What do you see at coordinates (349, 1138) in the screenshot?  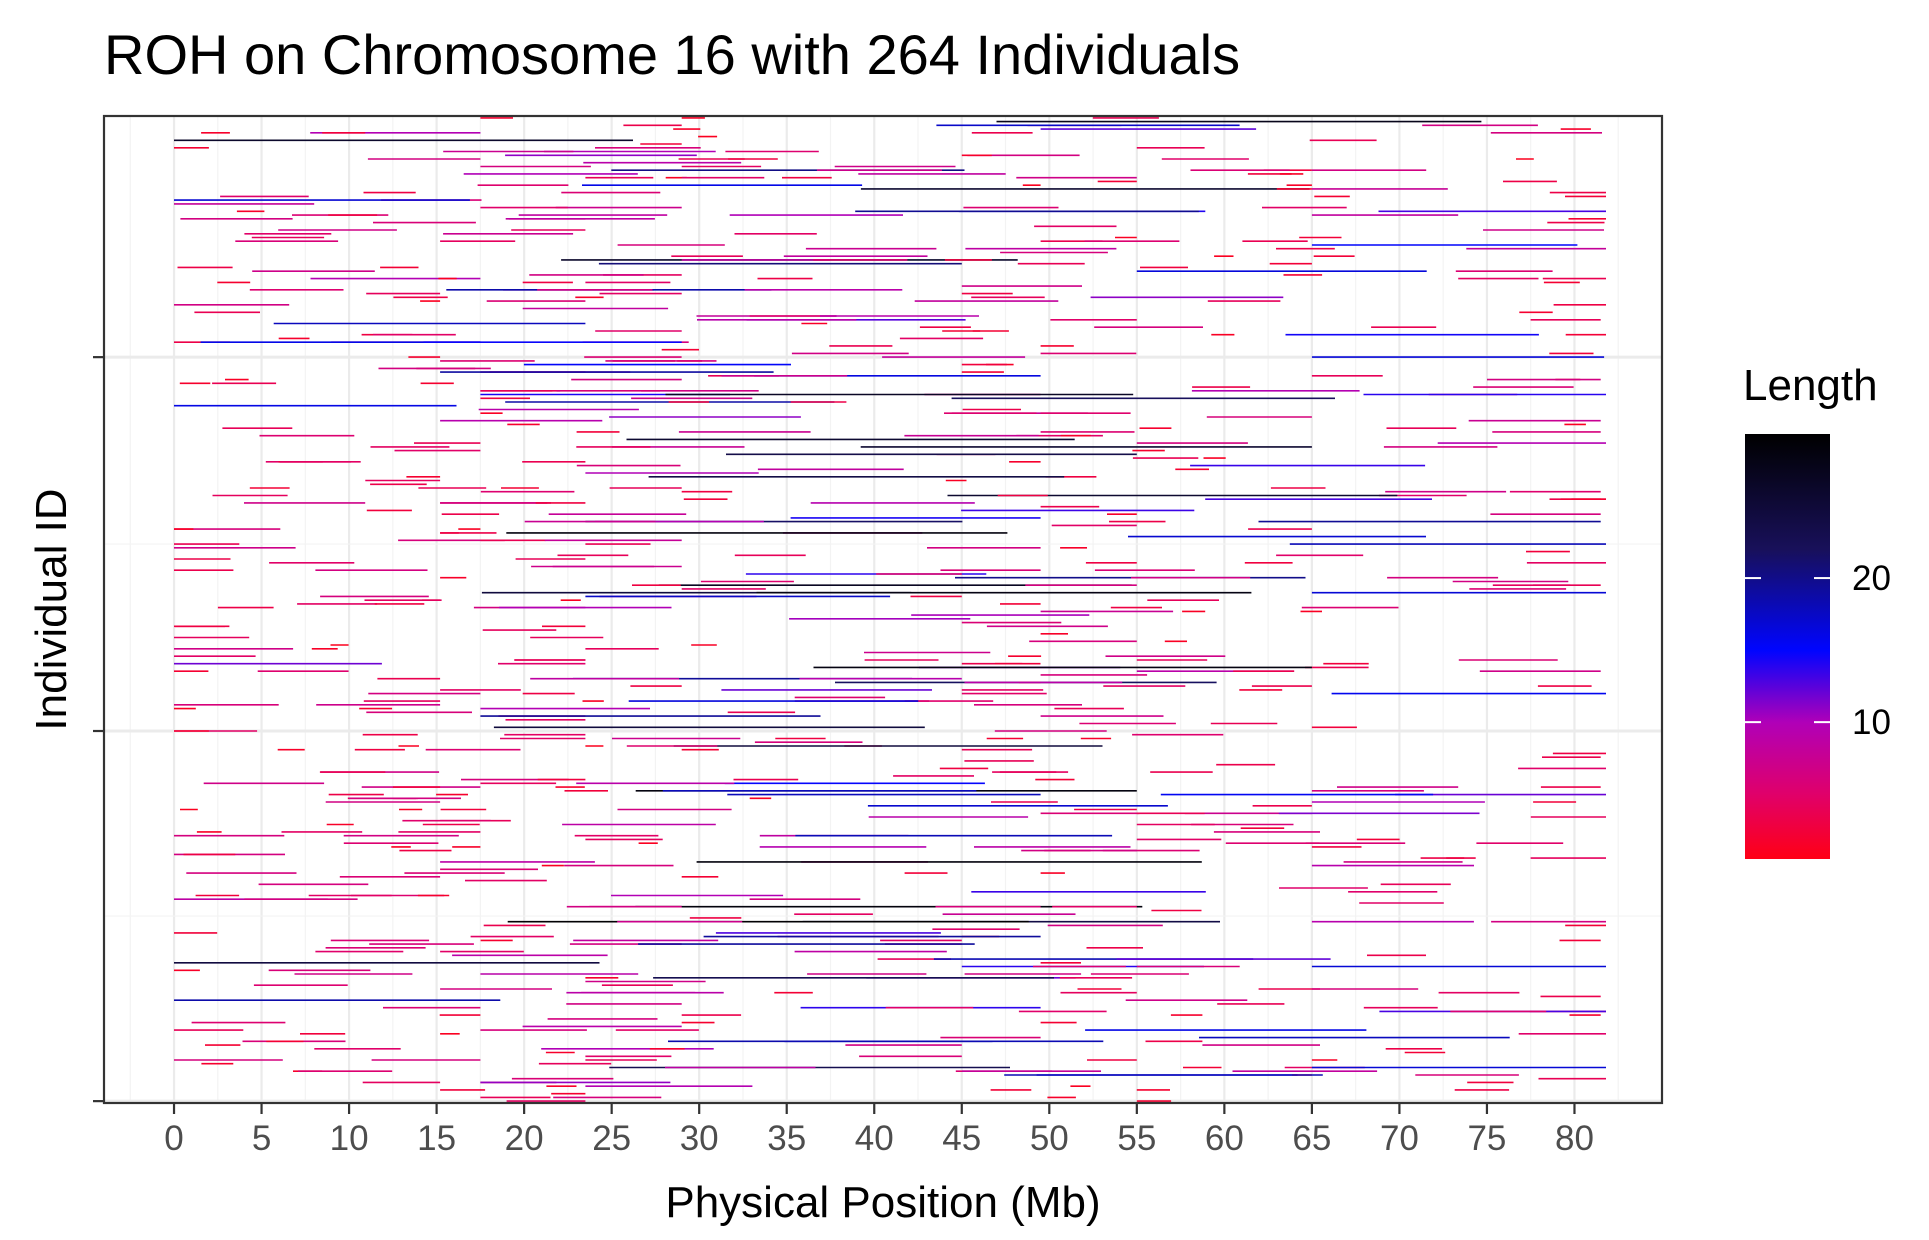 I see `x-tick-label: 10` at bounding box center [349, 1138].